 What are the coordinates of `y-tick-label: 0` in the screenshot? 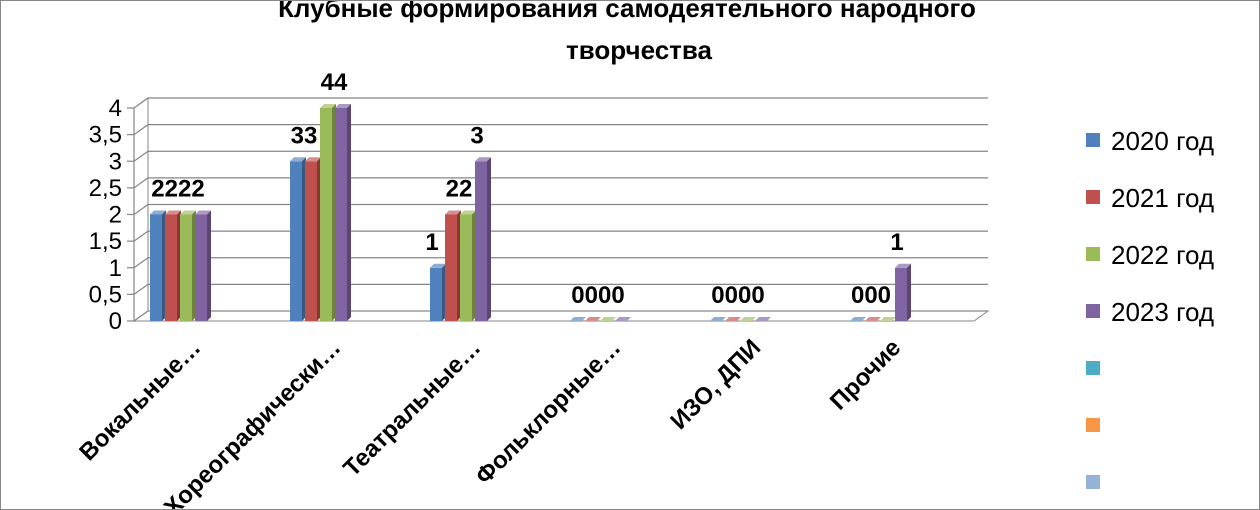 It's located at (115, 321).